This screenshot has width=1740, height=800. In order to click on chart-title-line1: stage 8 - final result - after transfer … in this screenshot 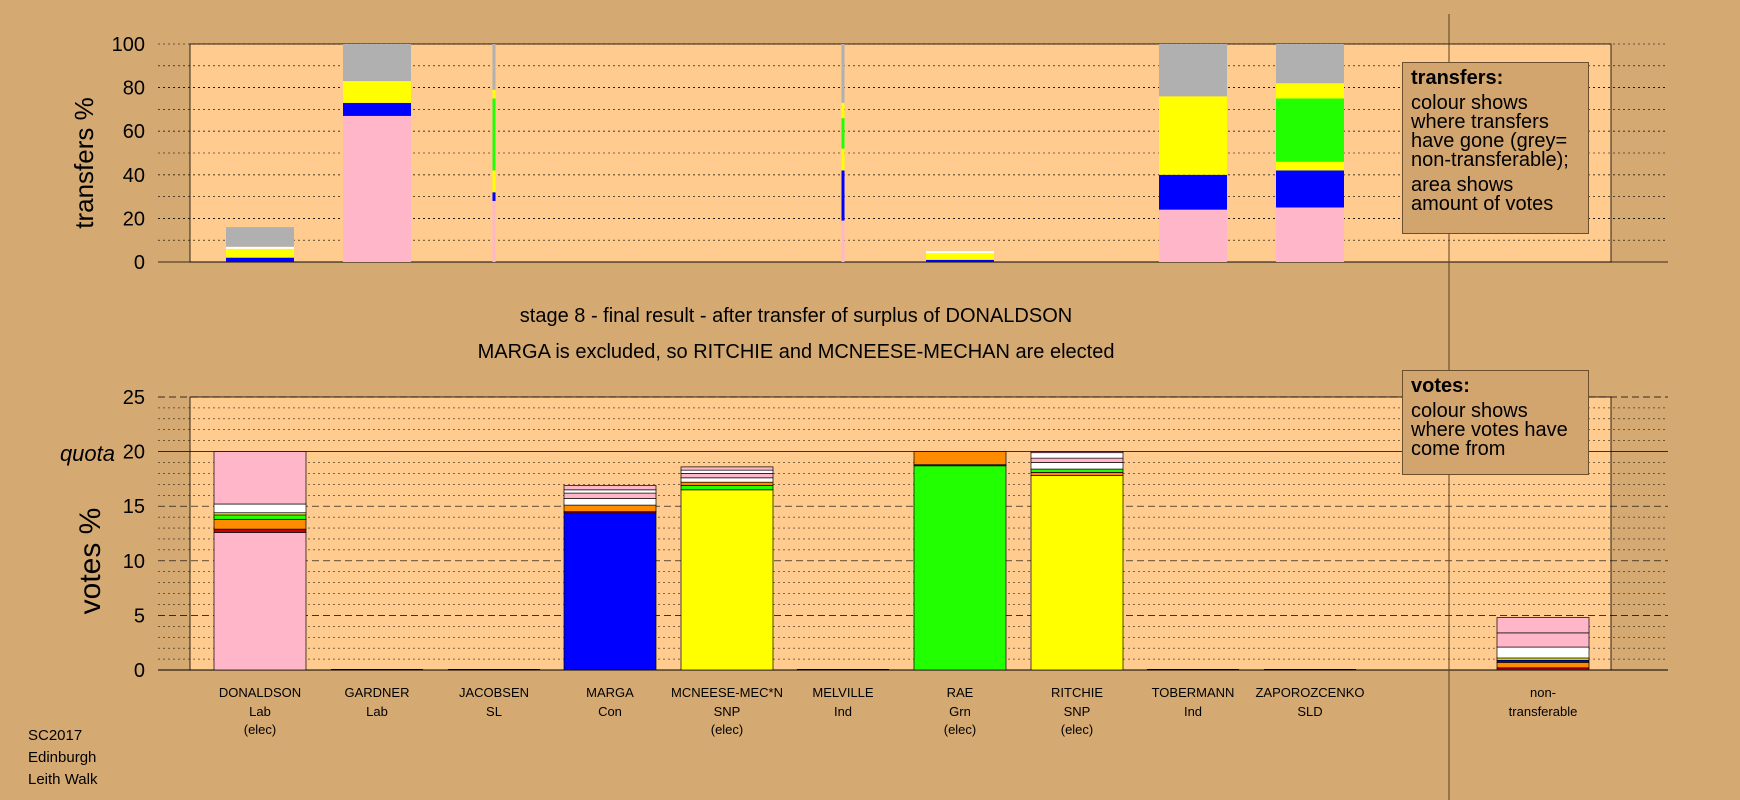, I will do `click(796, 316)`.